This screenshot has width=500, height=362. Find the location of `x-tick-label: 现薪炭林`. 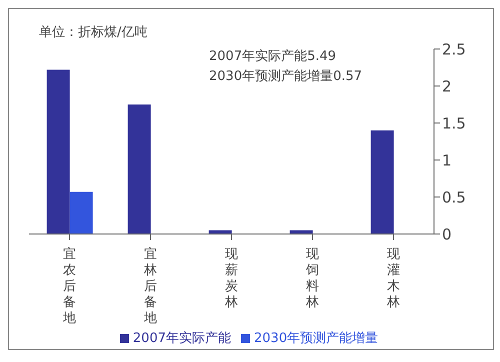

x-tick-label: 现薪炭林 is located at coordinates (231, 278).